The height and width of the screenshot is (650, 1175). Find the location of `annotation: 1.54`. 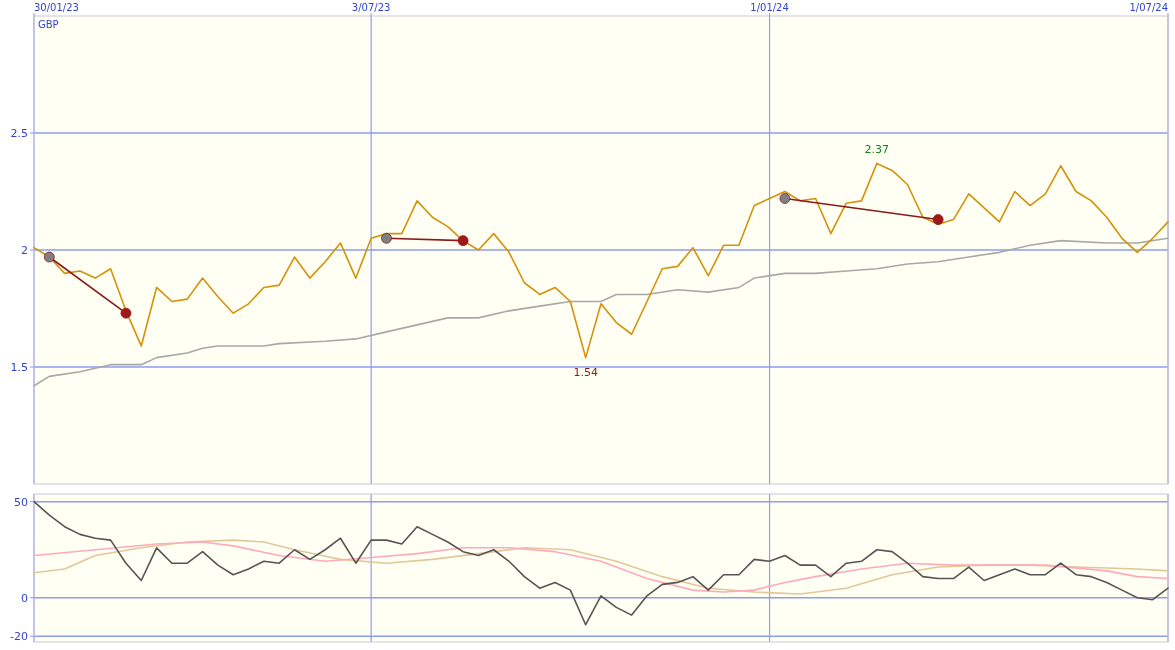

annotation: 1.54 is located at coordinates (585, 372).